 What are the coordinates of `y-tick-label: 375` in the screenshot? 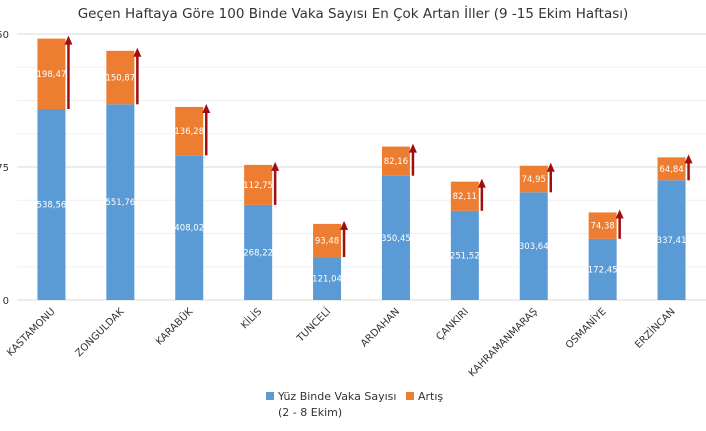 It's located at (4, 168).